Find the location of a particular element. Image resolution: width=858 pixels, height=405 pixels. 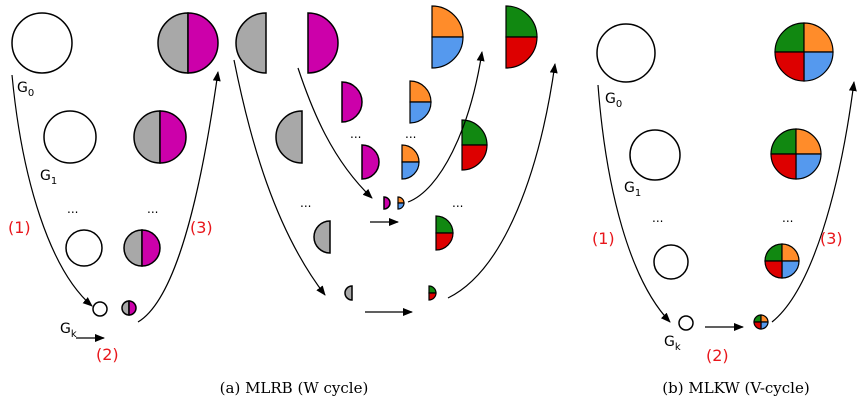

kway-level-red is located at coordinates (773, 269).